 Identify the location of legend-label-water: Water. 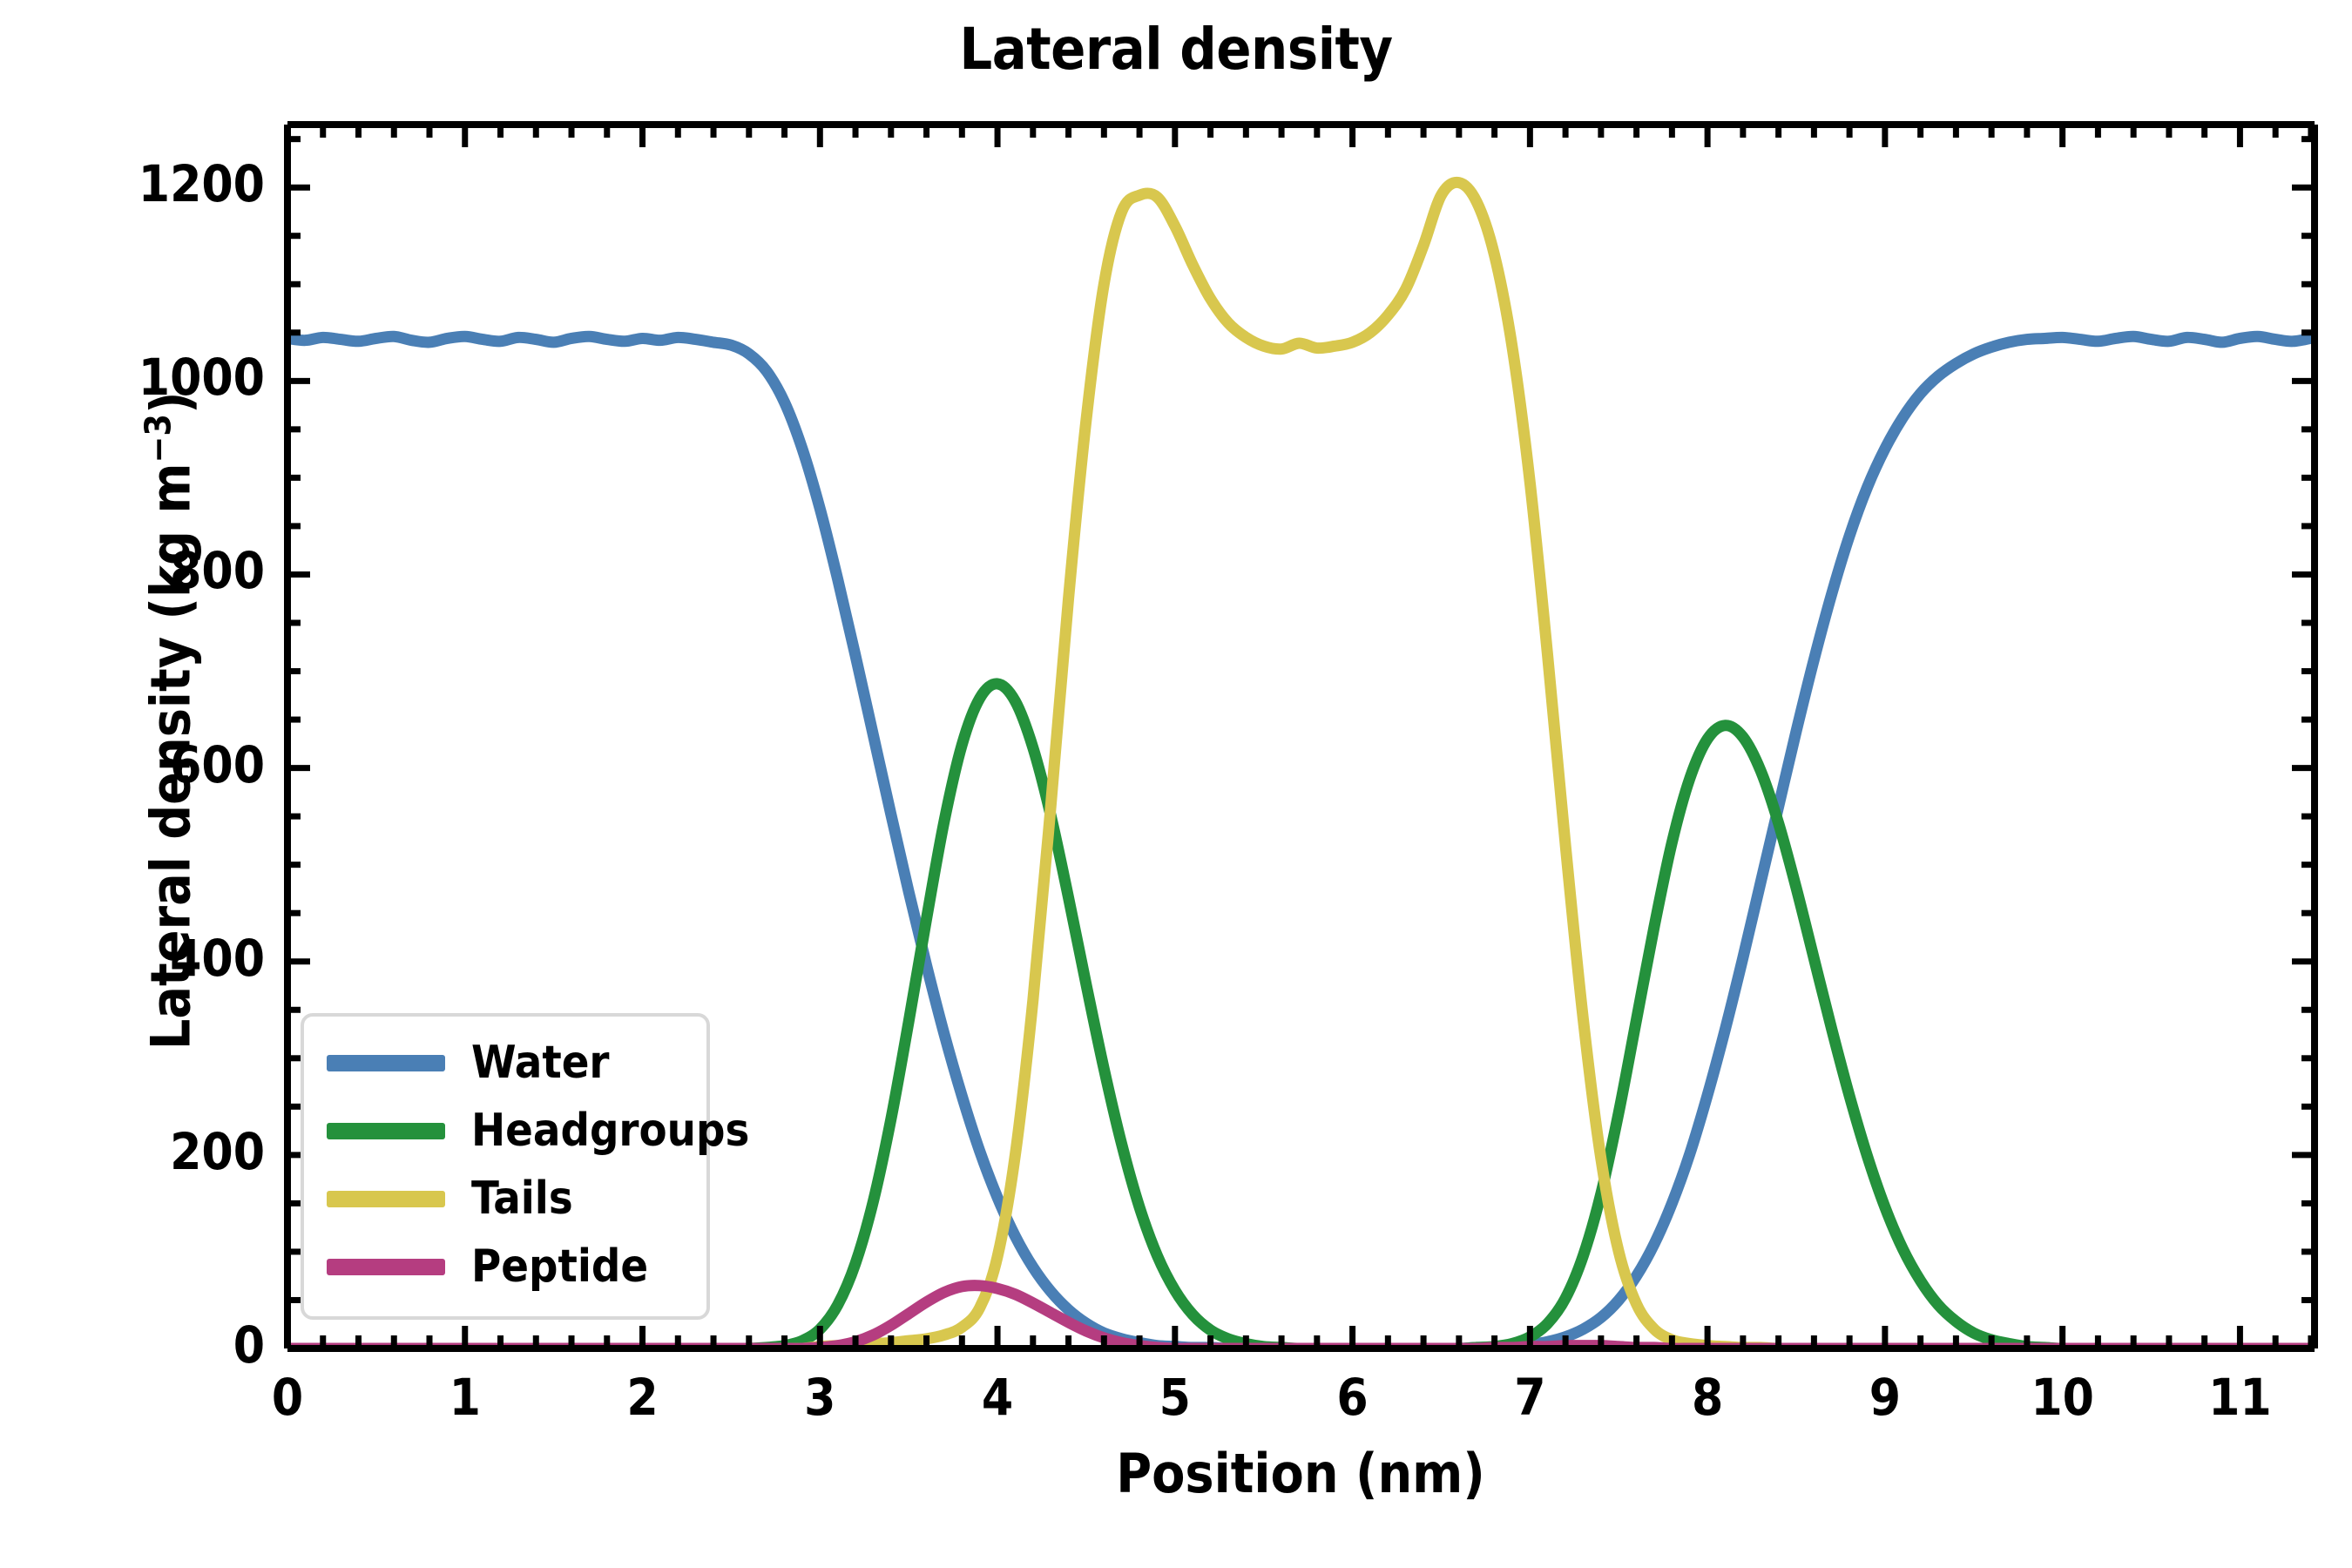
(540, 1063).